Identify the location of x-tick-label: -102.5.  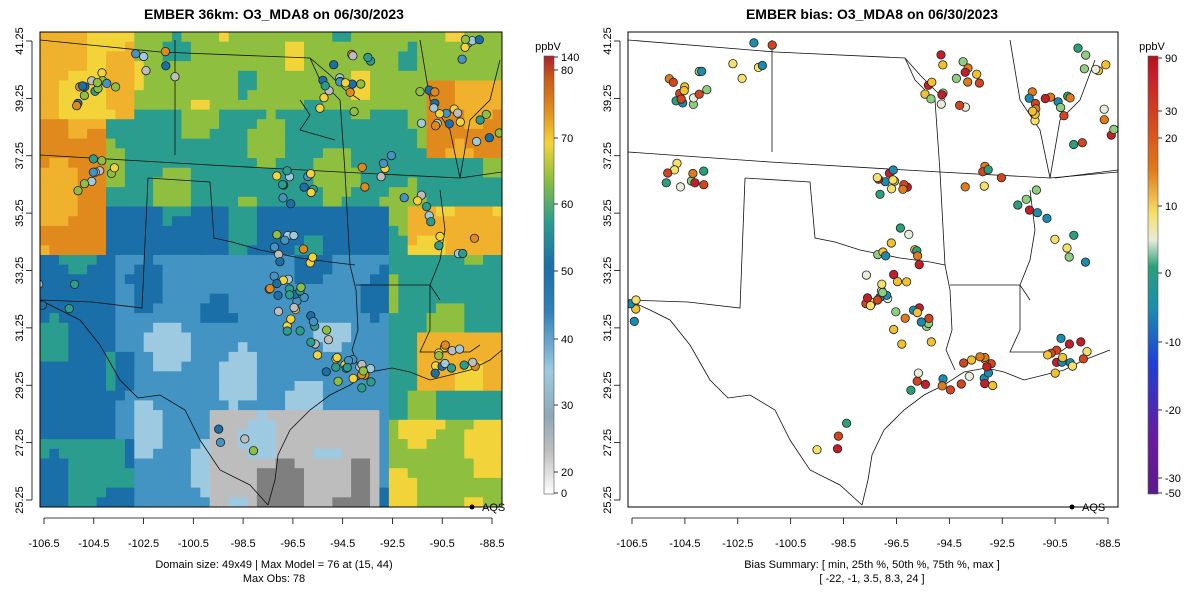
(737, 544).